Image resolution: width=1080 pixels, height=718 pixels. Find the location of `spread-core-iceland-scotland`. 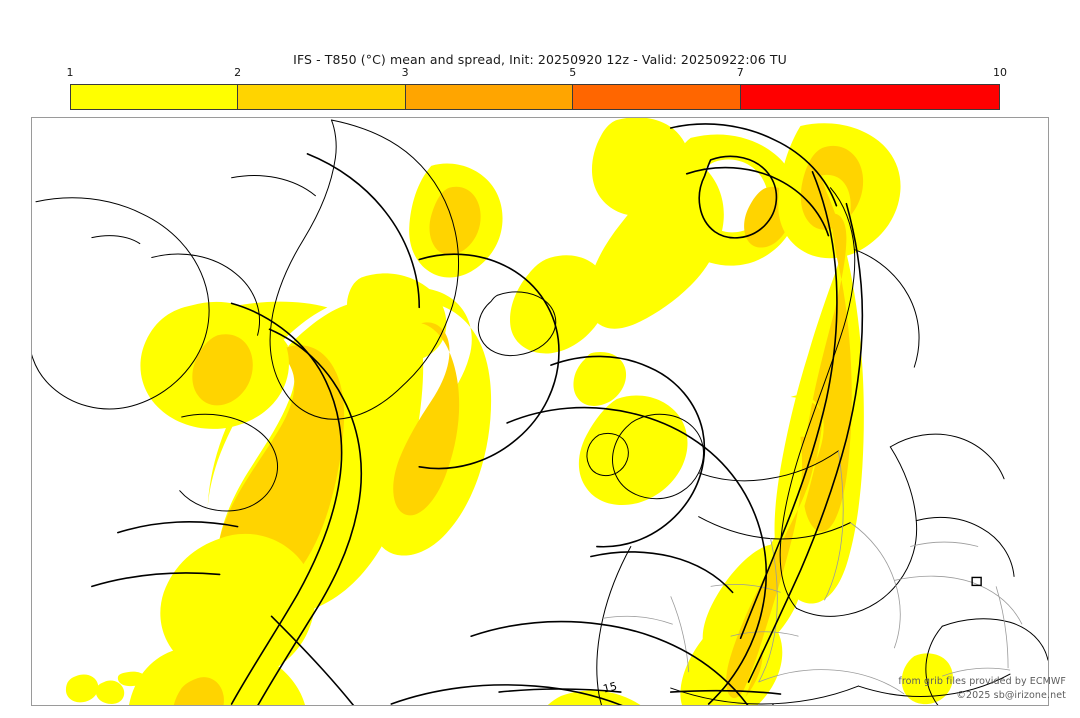

spread-core-iceland-scotland is located at coordinates (426, 419).